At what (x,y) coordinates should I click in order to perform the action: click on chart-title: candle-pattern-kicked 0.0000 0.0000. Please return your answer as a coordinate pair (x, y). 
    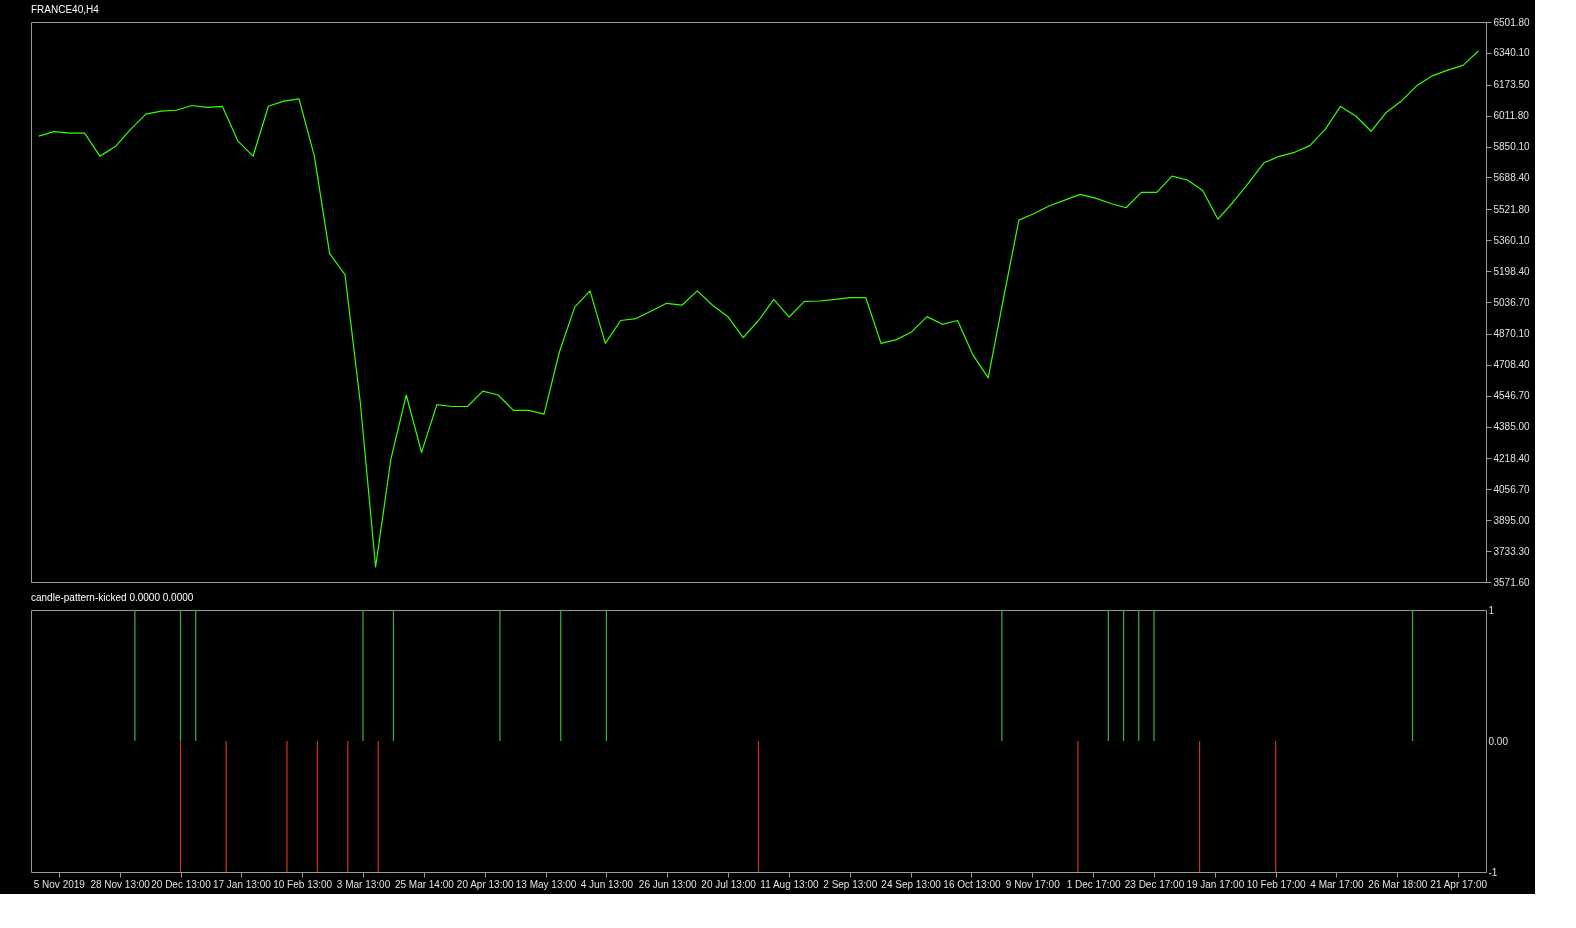
    Looking at the image, I should click on (112, 597).